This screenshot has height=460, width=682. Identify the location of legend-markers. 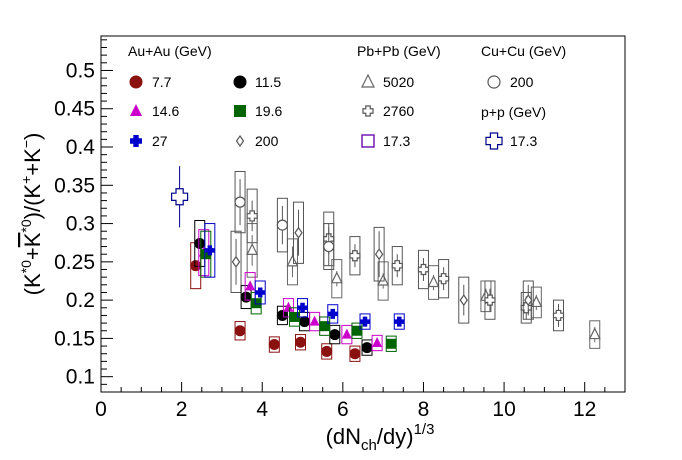
(316, 111).